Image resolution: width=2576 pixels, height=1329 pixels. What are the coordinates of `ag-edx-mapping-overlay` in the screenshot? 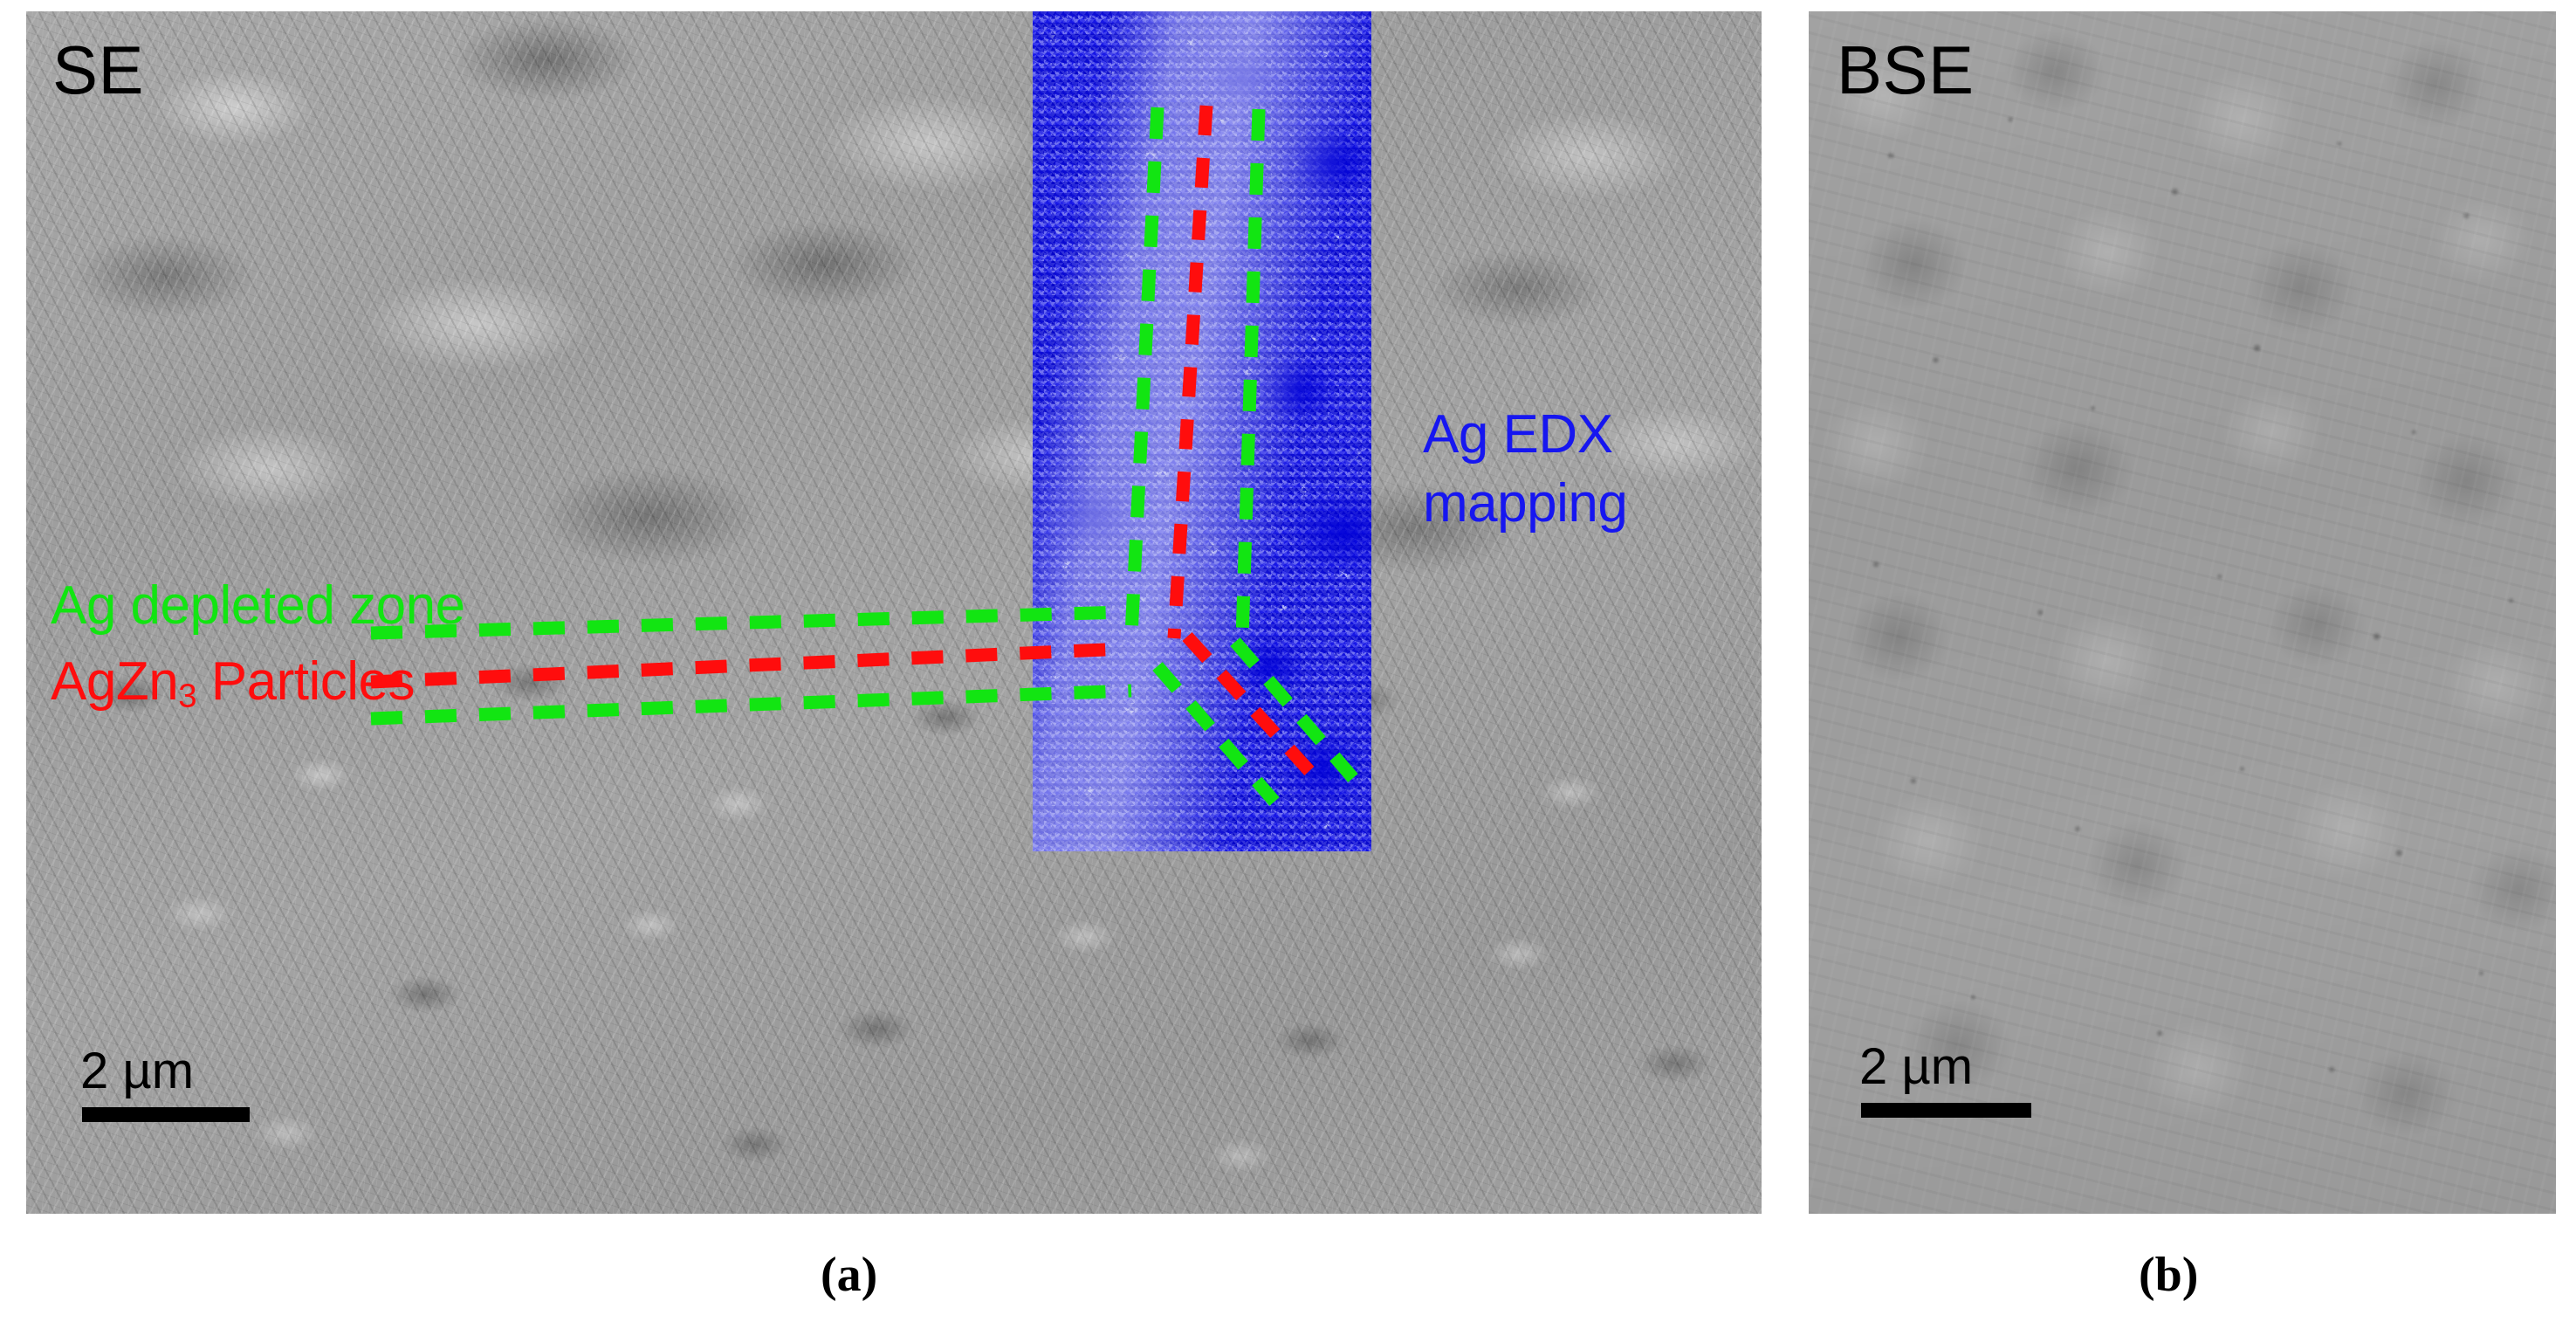 It's located at (1202, 431).